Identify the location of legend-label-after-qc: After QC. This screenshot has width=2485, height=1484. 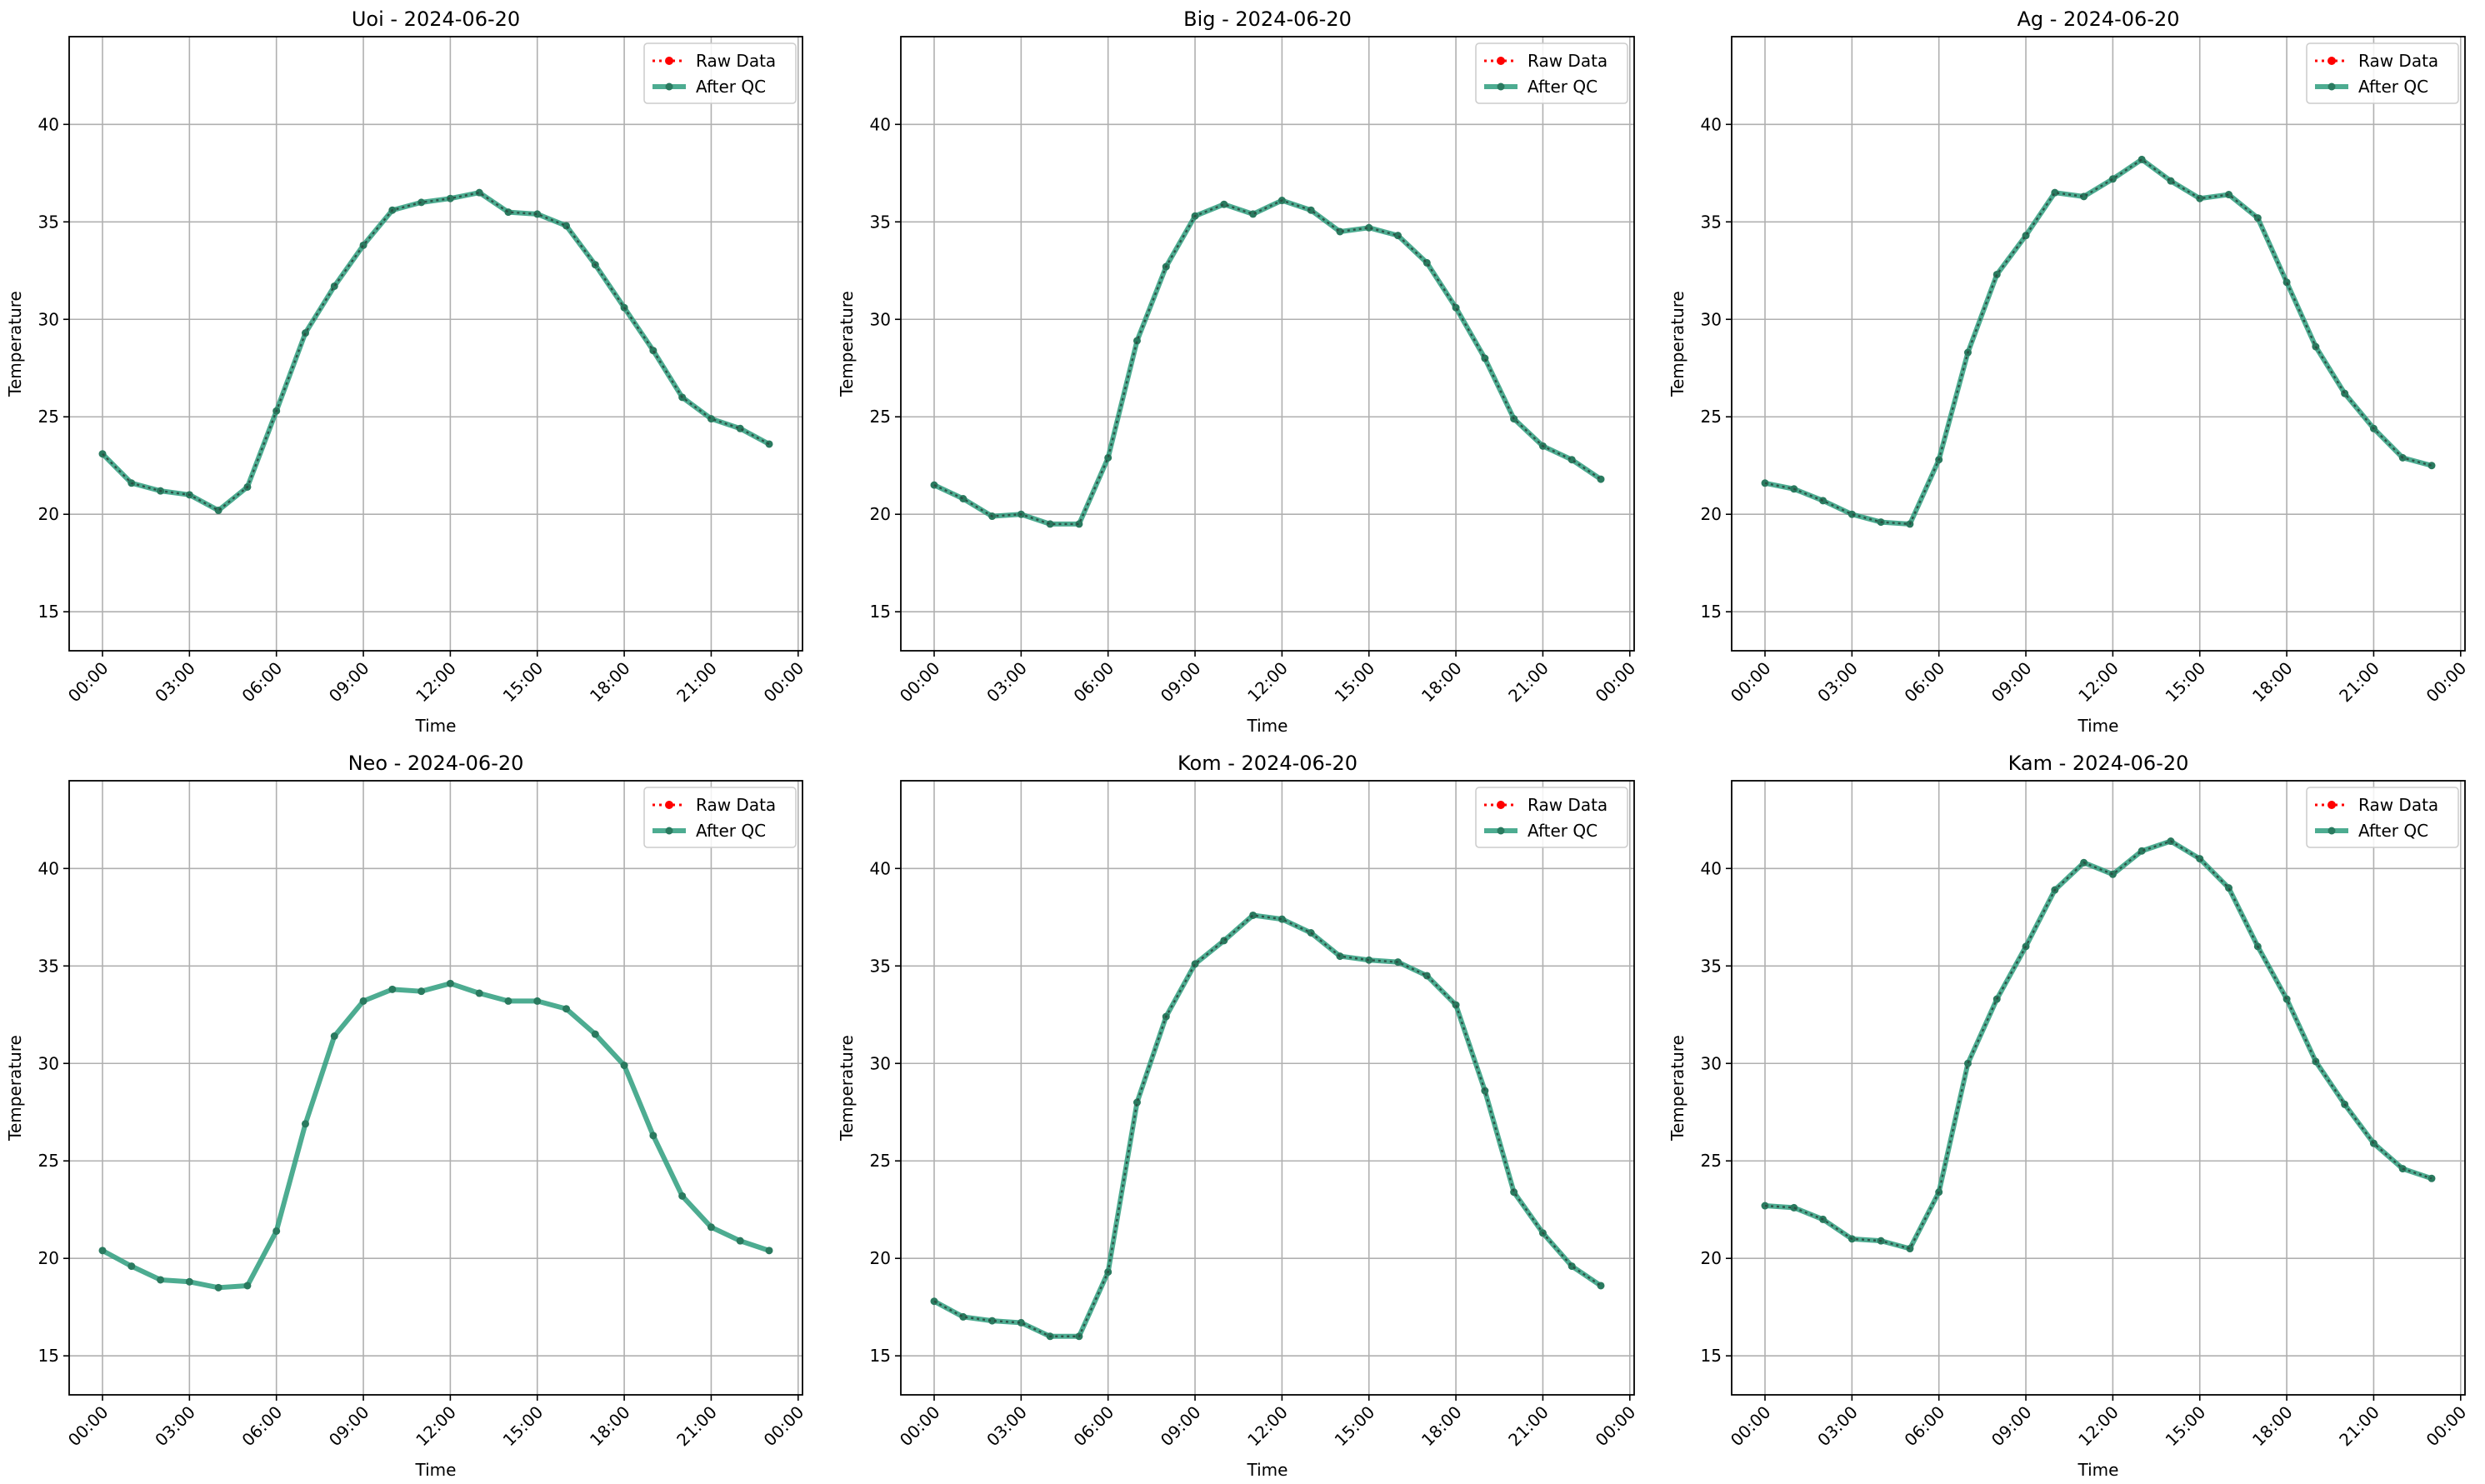
(731, 831).